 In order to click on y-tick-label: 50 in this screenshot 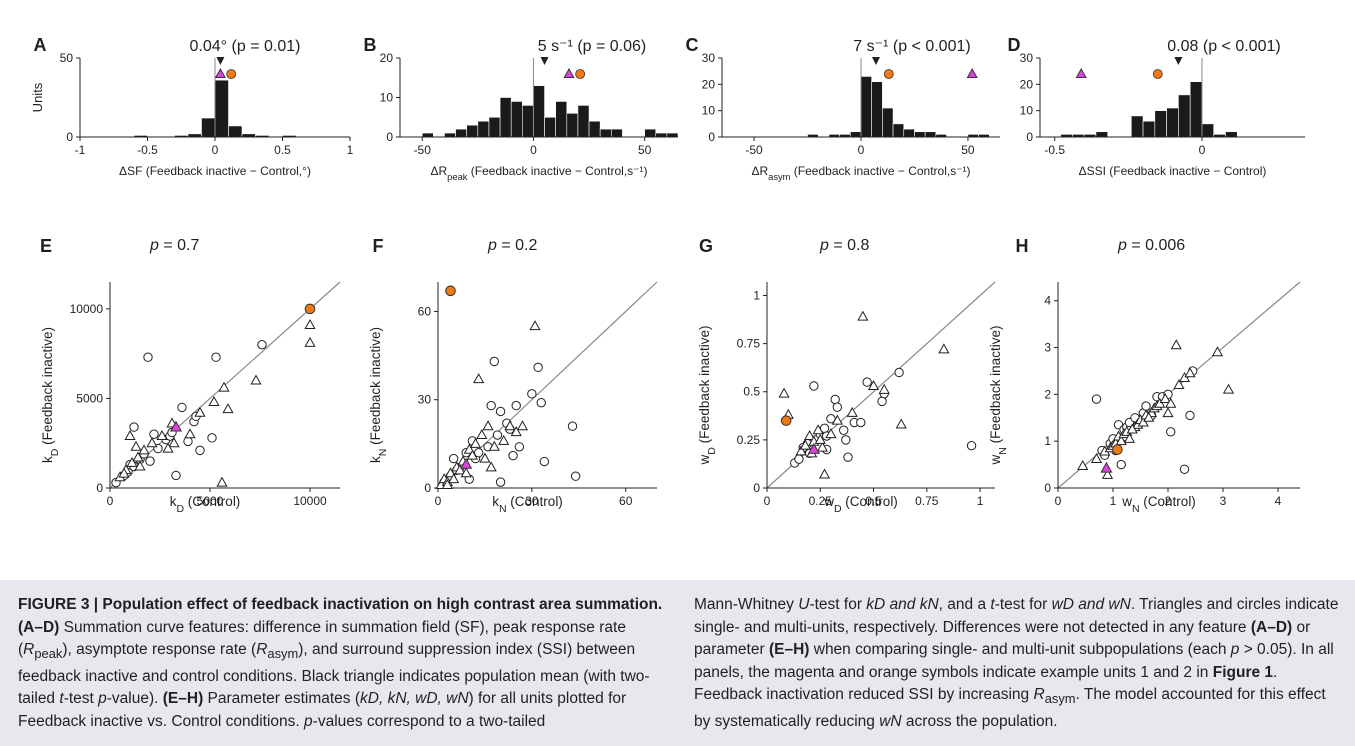, I will do `click(67, 58)`.